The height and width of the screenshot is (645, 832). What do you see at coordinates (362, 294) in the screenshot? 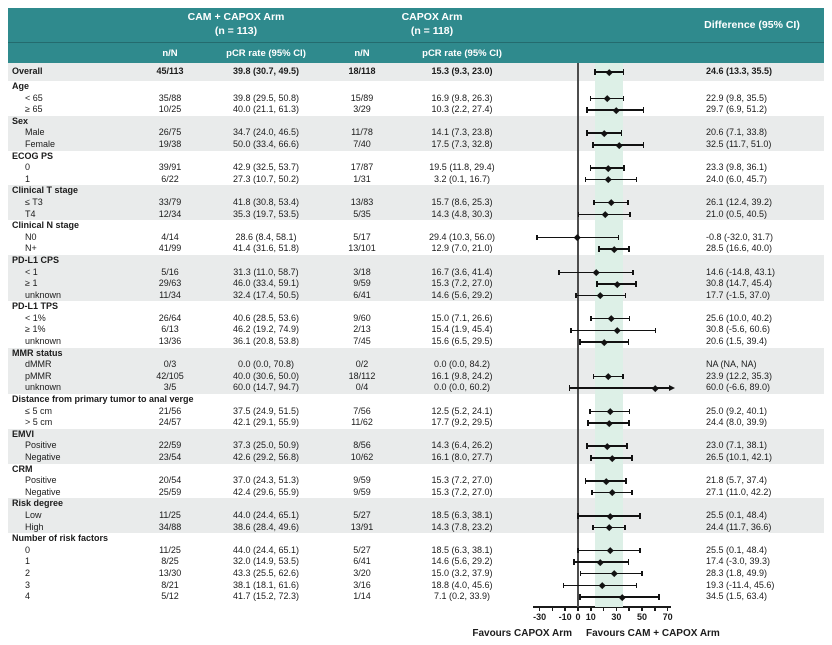
I see `capox-nn-value: 6/41` at bounding box center [362, 294].